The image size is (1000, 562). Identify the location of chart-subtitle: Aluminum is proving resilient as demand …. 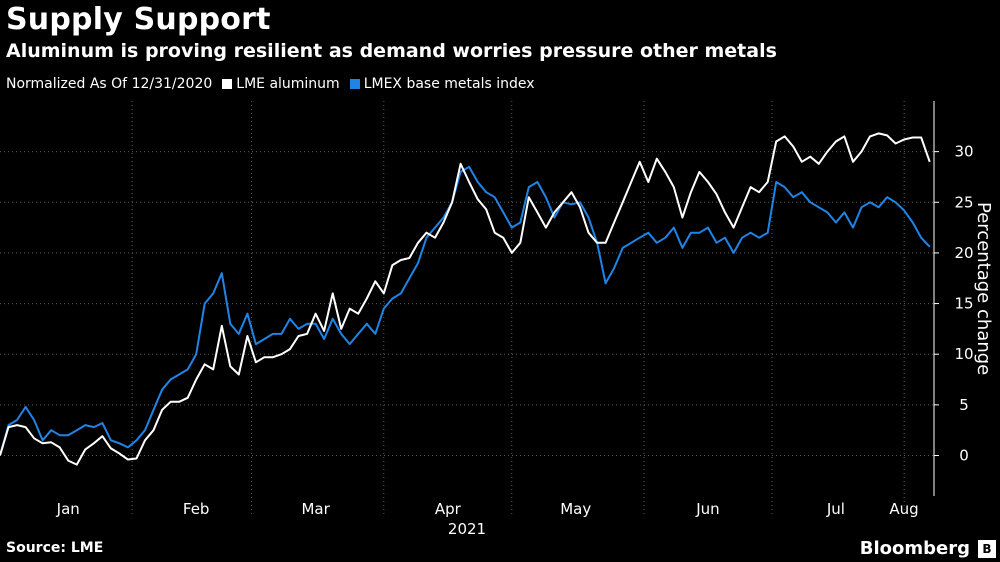
(391, 51).